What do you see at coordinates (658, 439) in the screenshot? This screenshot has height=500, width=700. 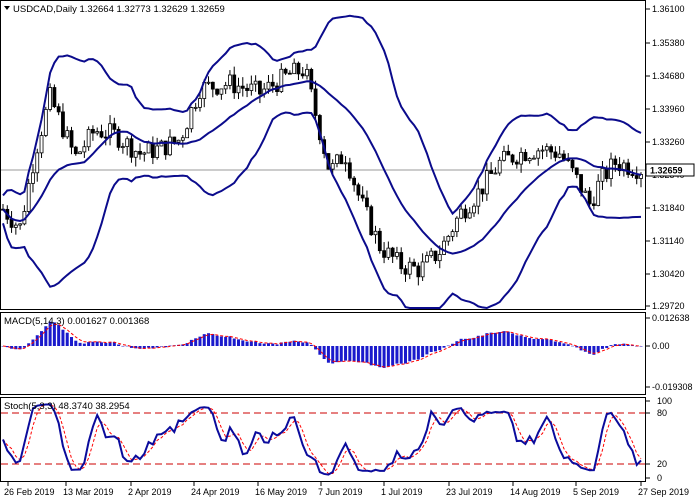 I see `stoch-y-axis: 100 80 20 0` at bounding box center [658, 439].